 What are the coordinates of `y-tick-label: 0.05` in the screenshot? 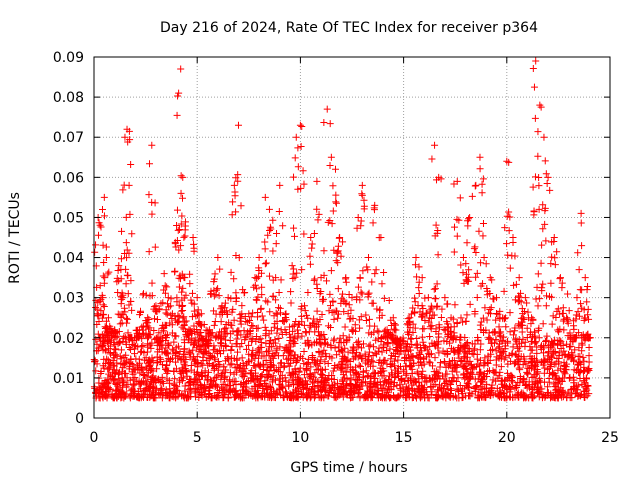 It's located at (68, 218).